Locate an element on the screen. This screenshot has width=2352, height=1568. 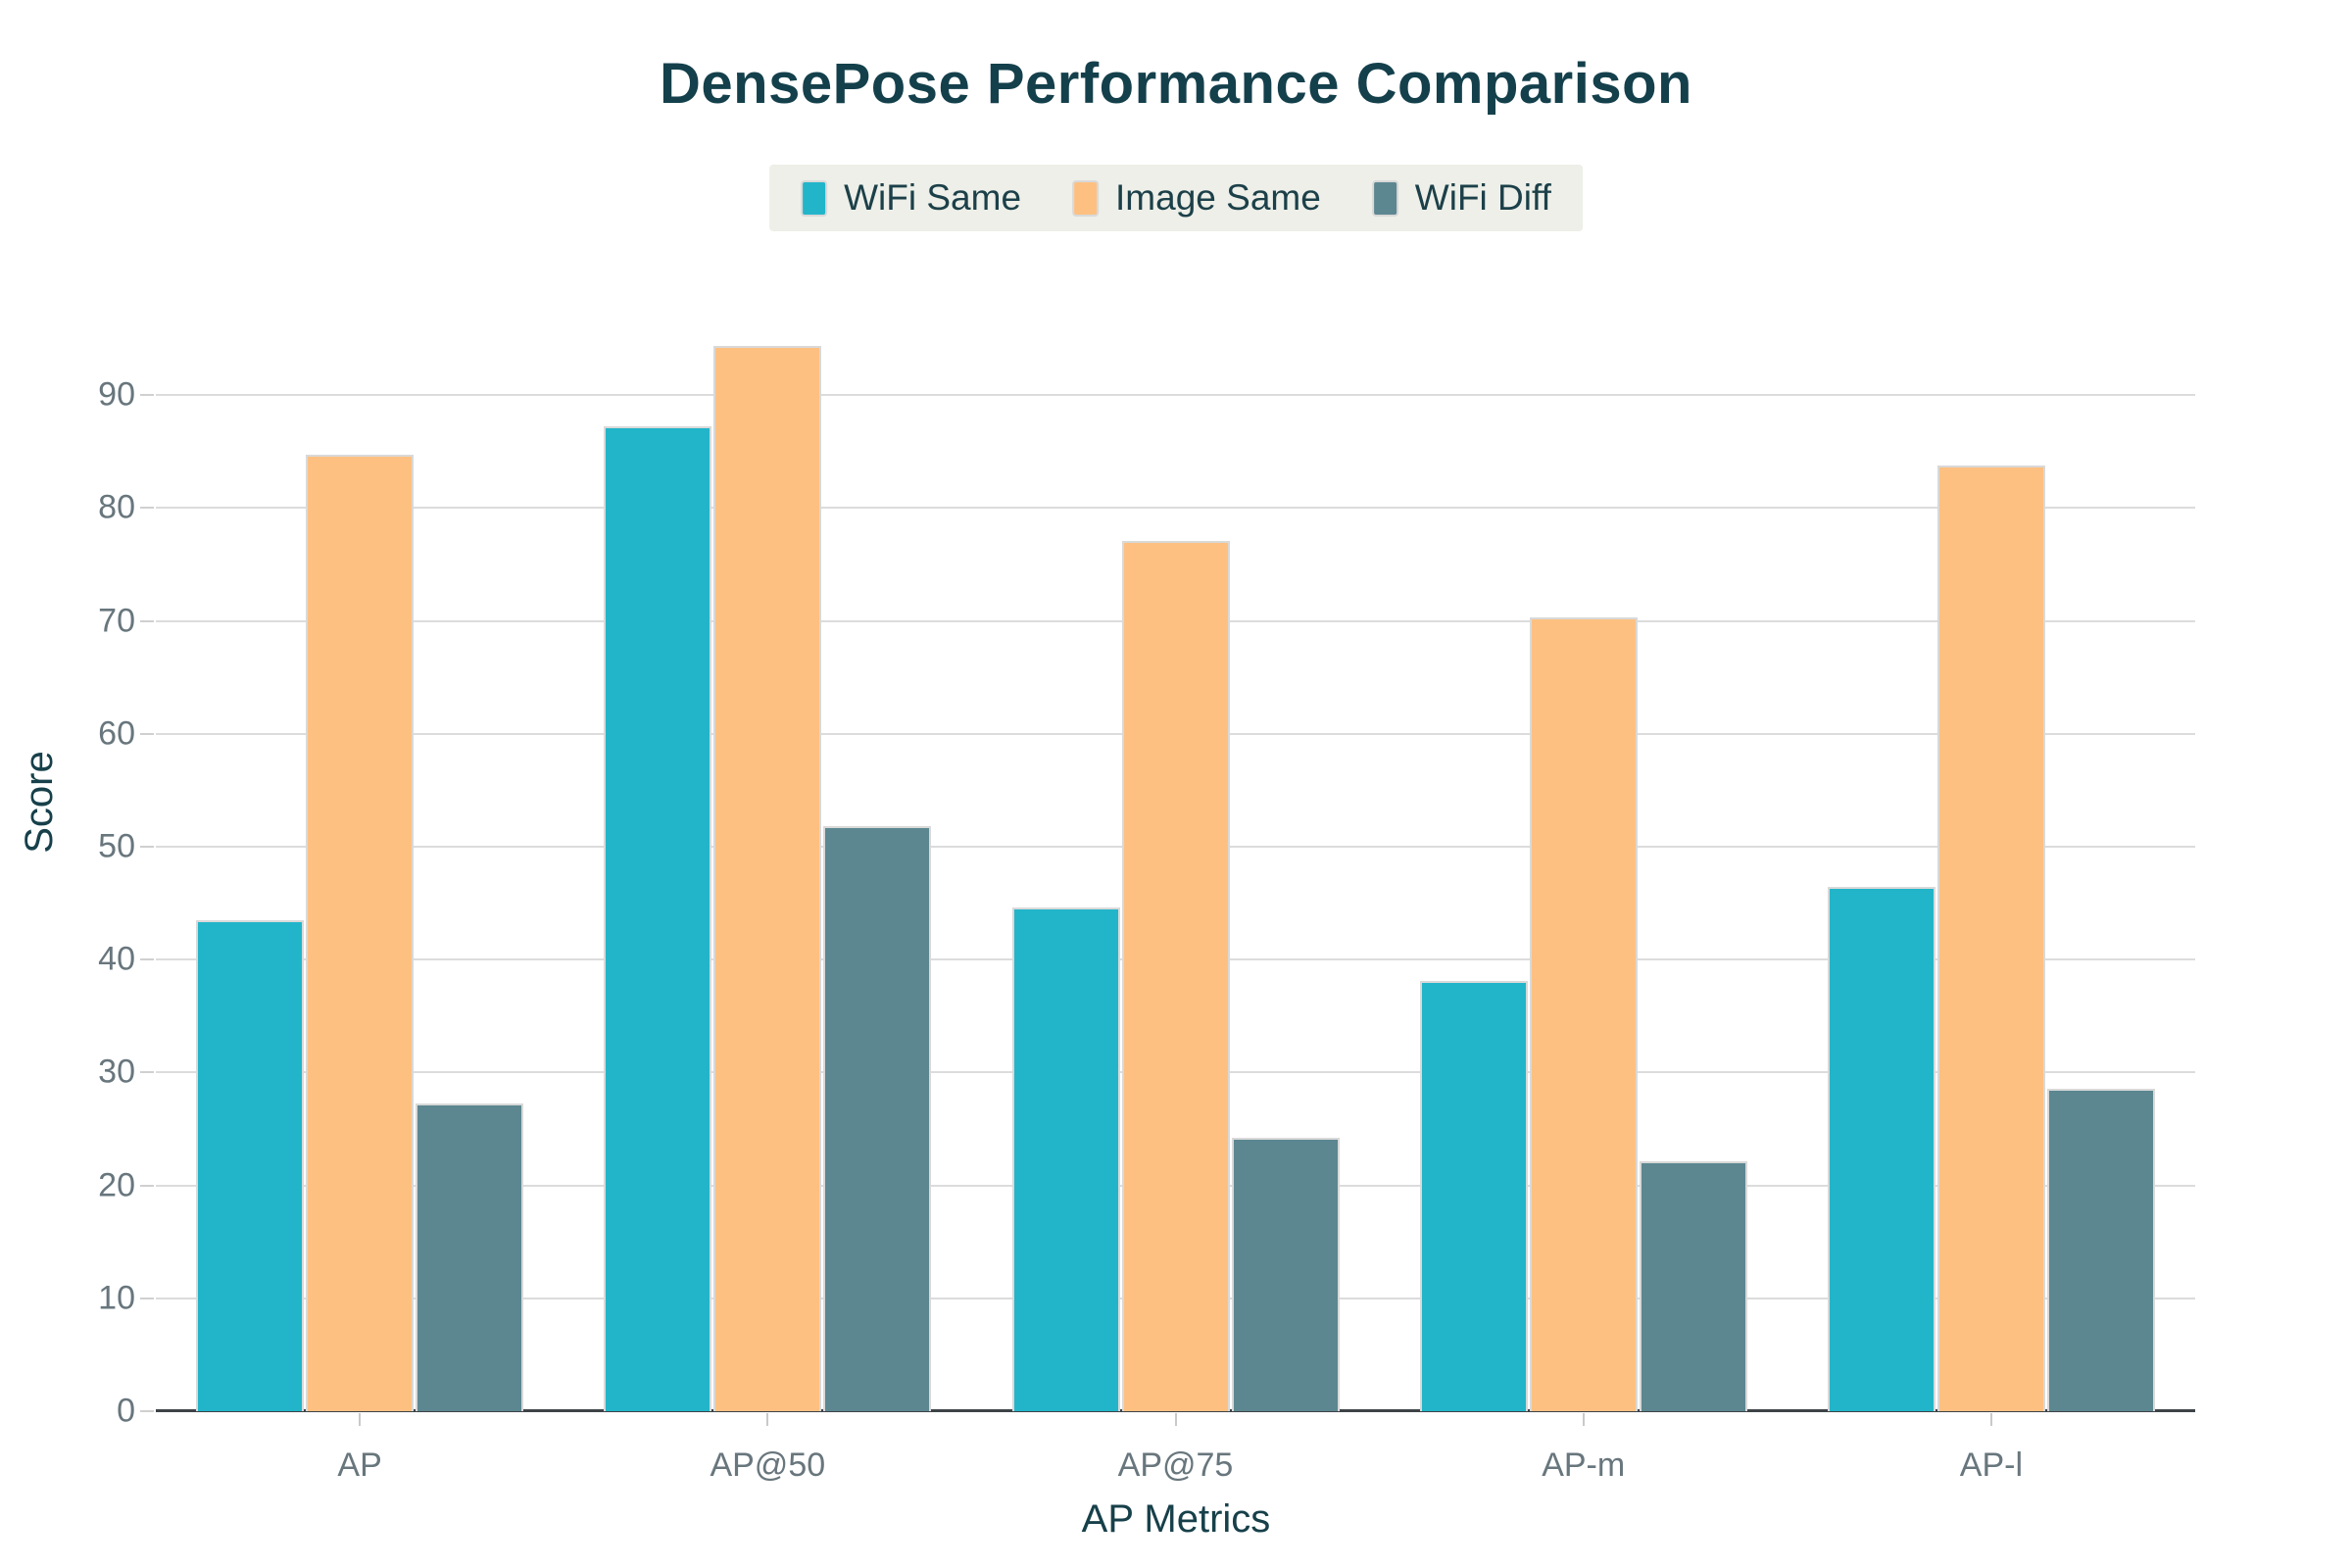
y-tick-label: 10 is located at coordinates (116, 1298).